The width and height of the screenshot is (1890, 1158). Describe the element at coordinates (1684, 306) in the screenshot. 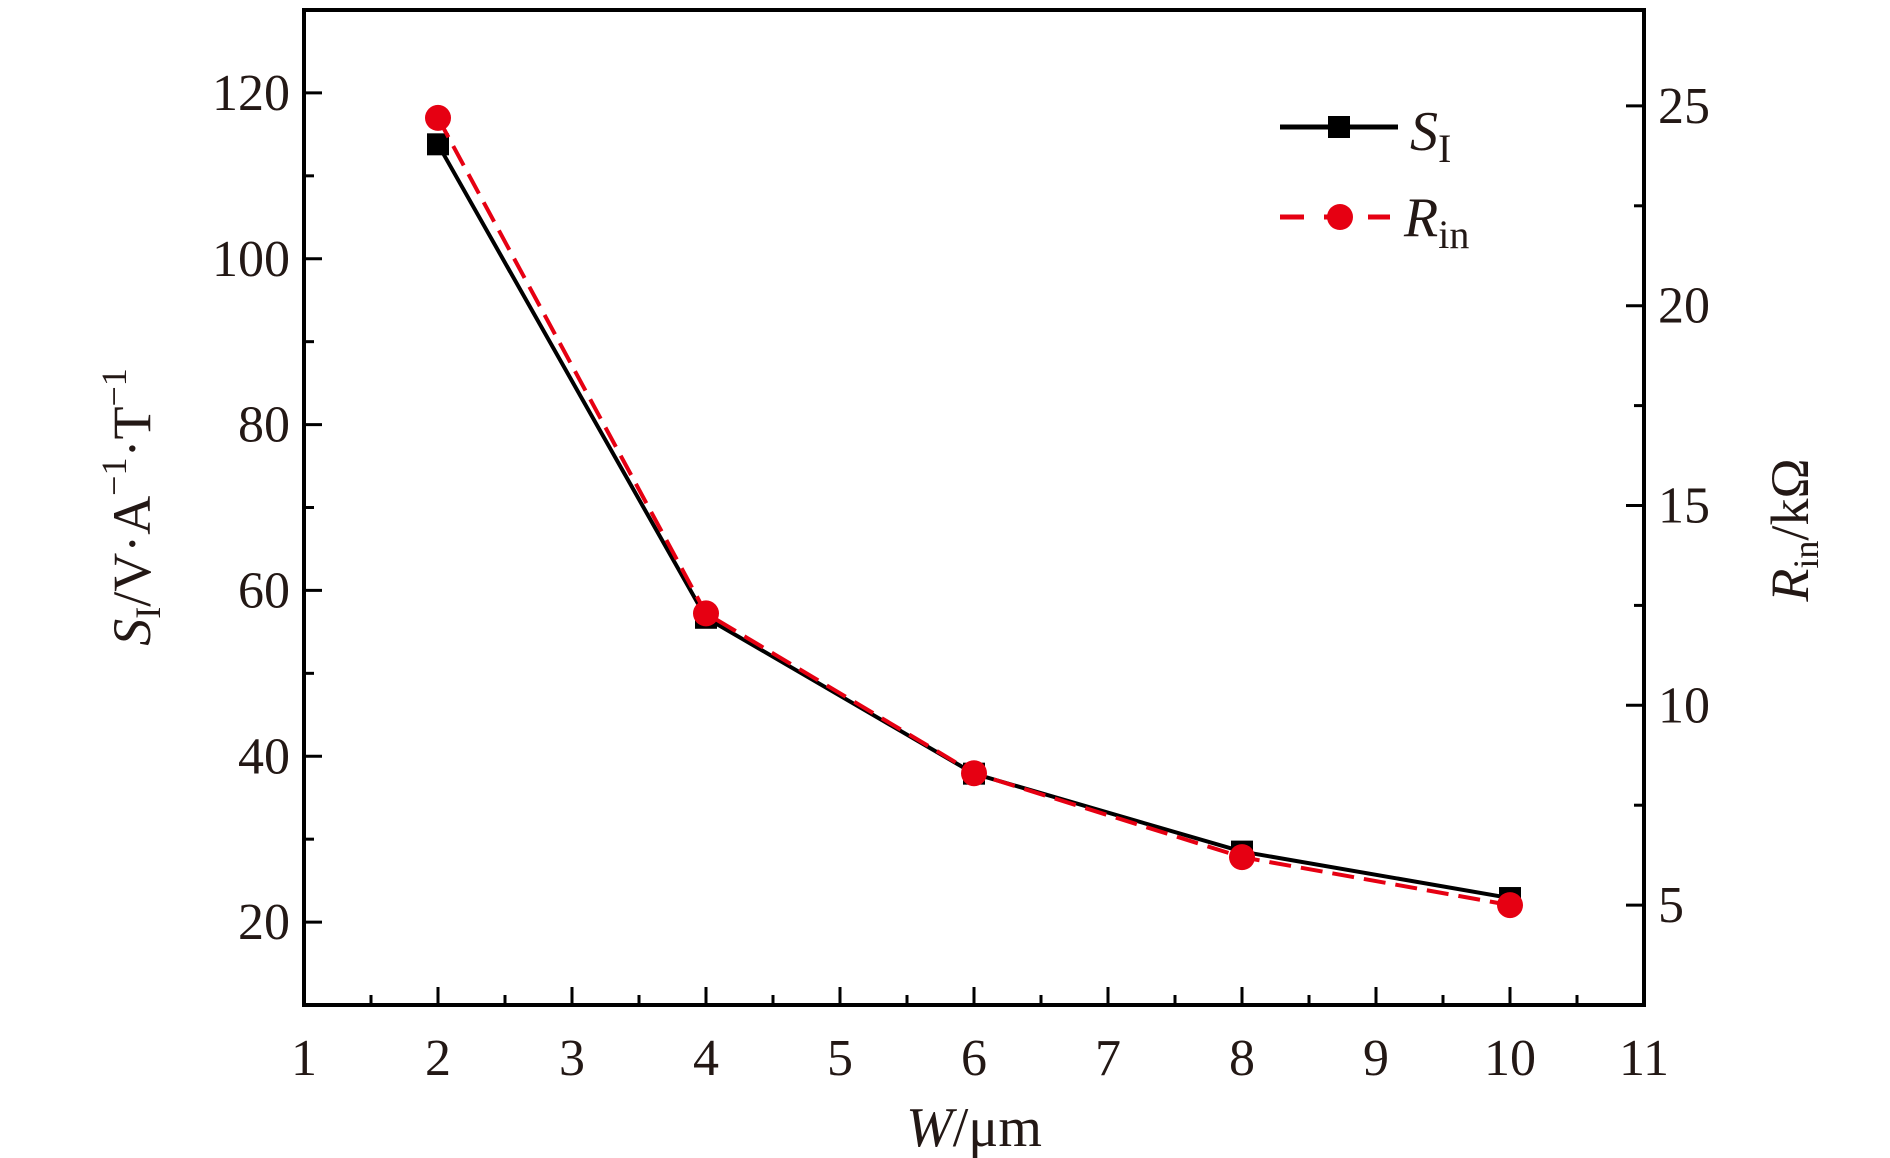

I see `y-right-tick-label: 20` at that location.